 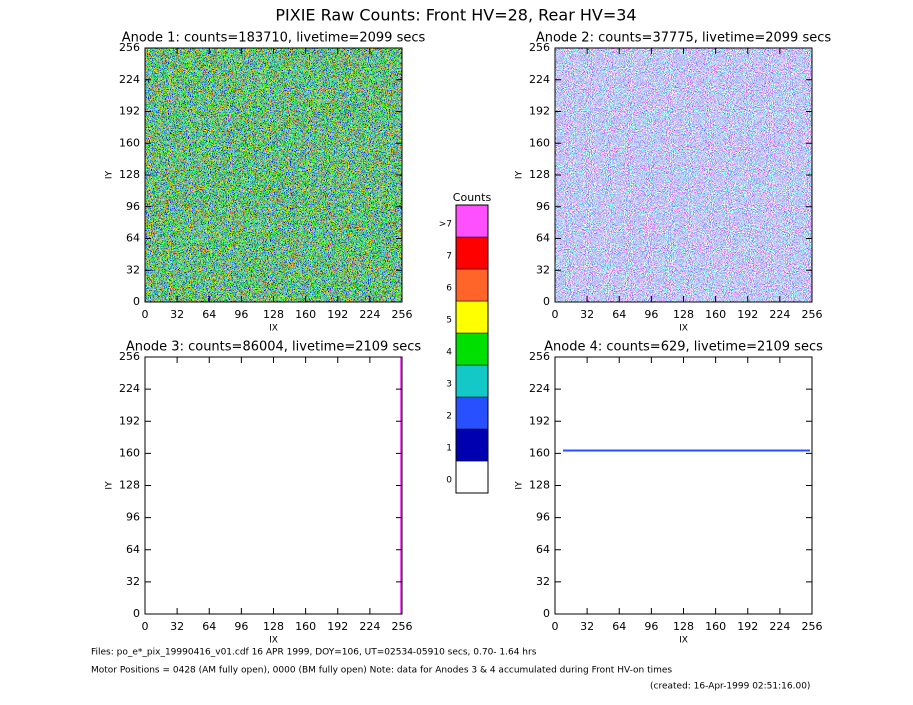 I want to click on colorbar-label: 0, so click(x=449, y=481).